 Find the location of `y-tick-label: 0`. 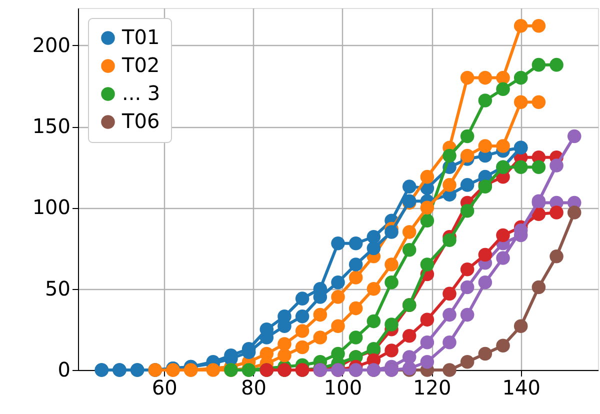

y-tick-label: 0 is located at coordinates (64, 370).